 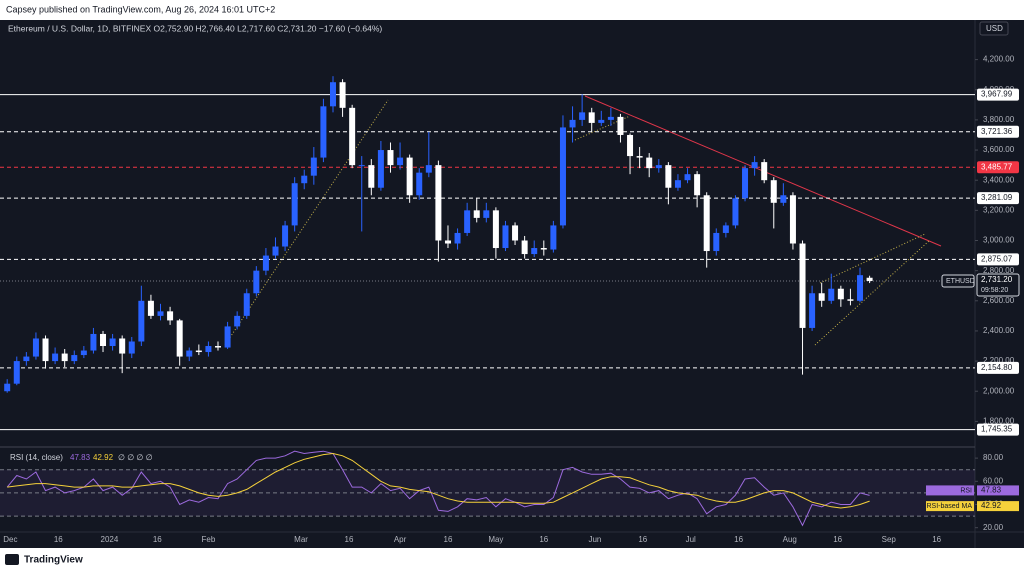 What do you see at coordinates (998, 285) in the screenshot?
I see `price-box` at bounding box center [998, 285].